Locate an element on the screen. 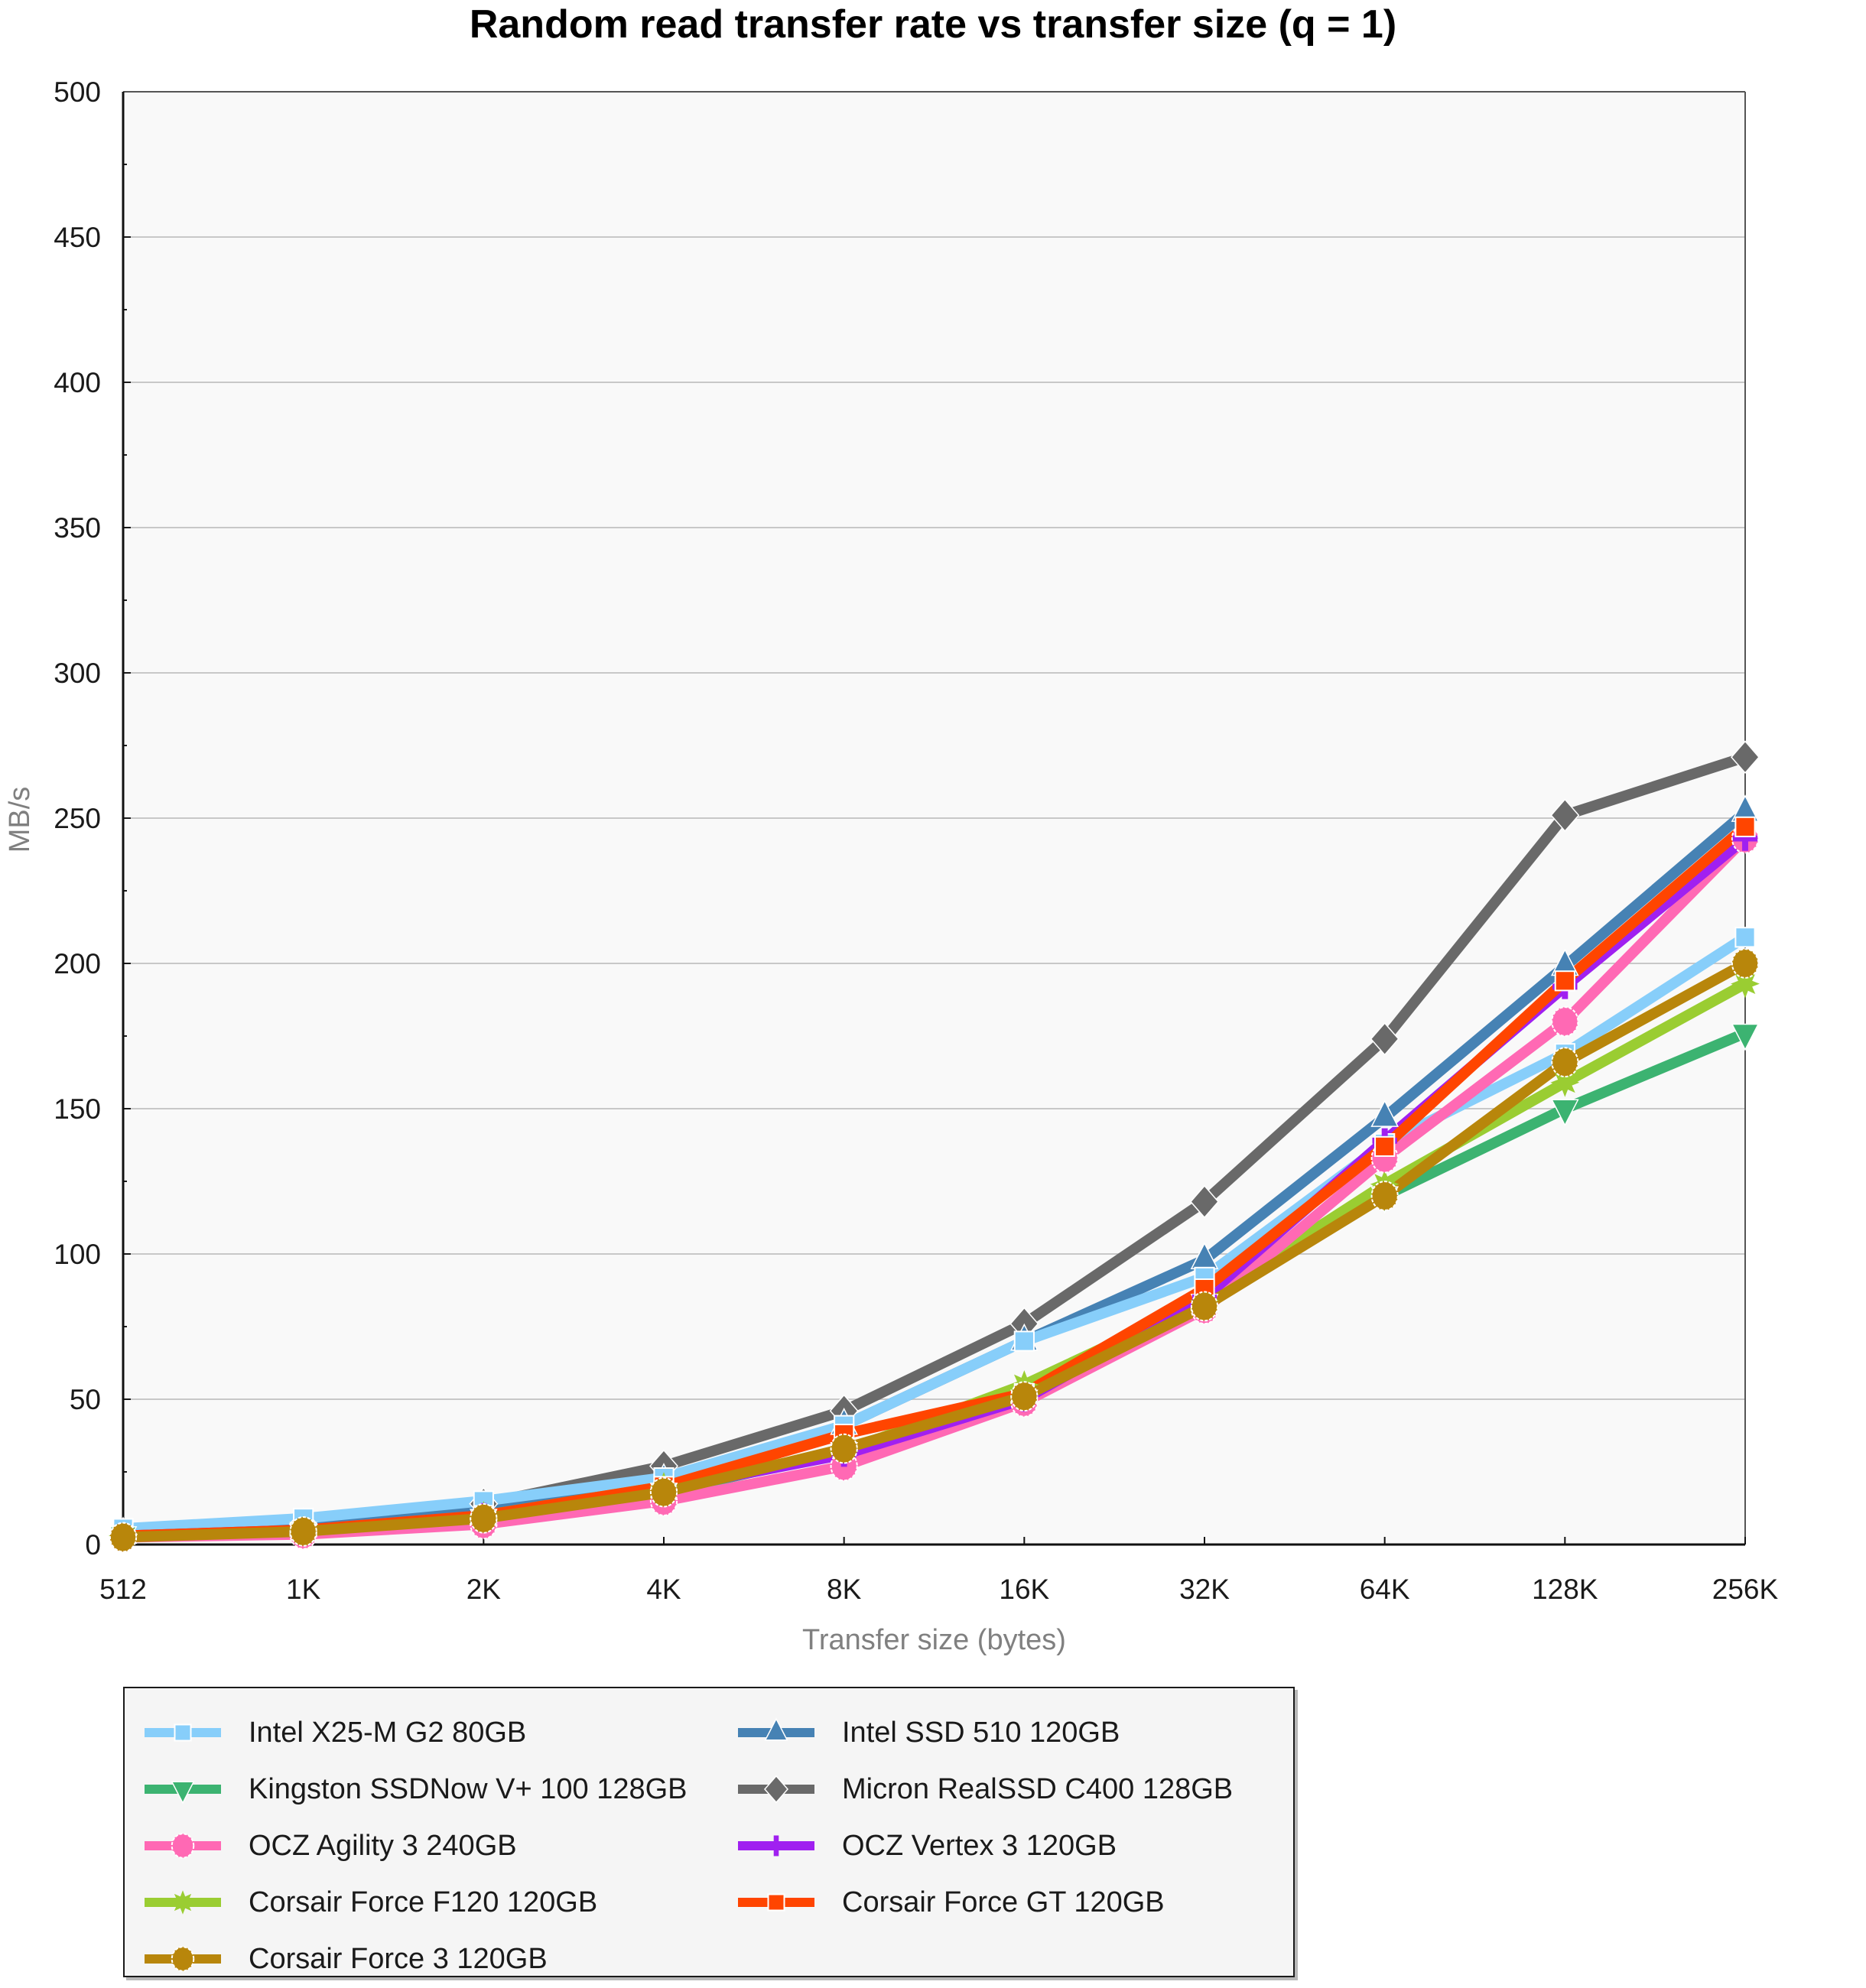  legend-item: Corsair Force F120 120GB is located at coordinates (371, 1902).